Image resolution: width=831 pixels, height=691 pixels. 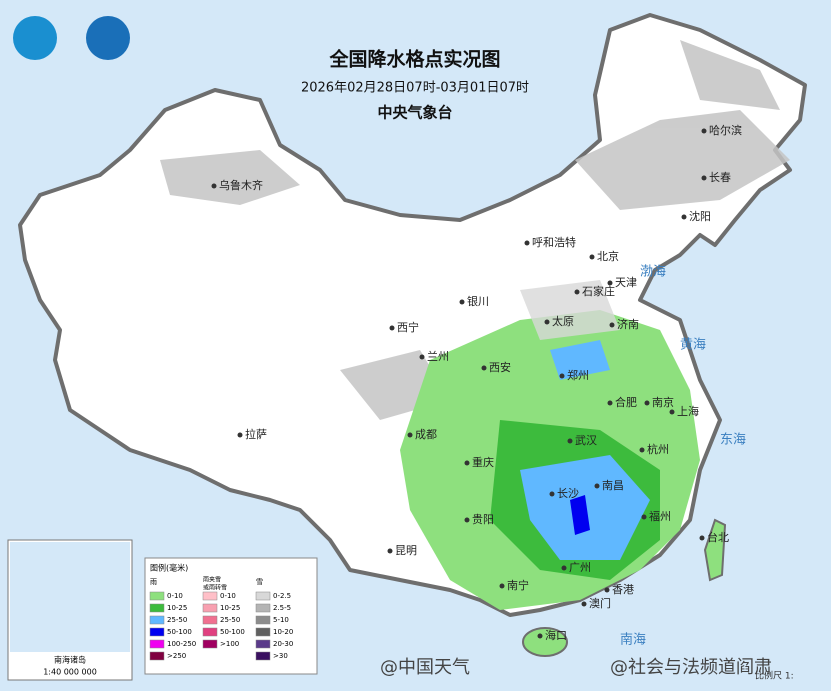 I want to click on city-label: 台北, so click(x=718, y=537).